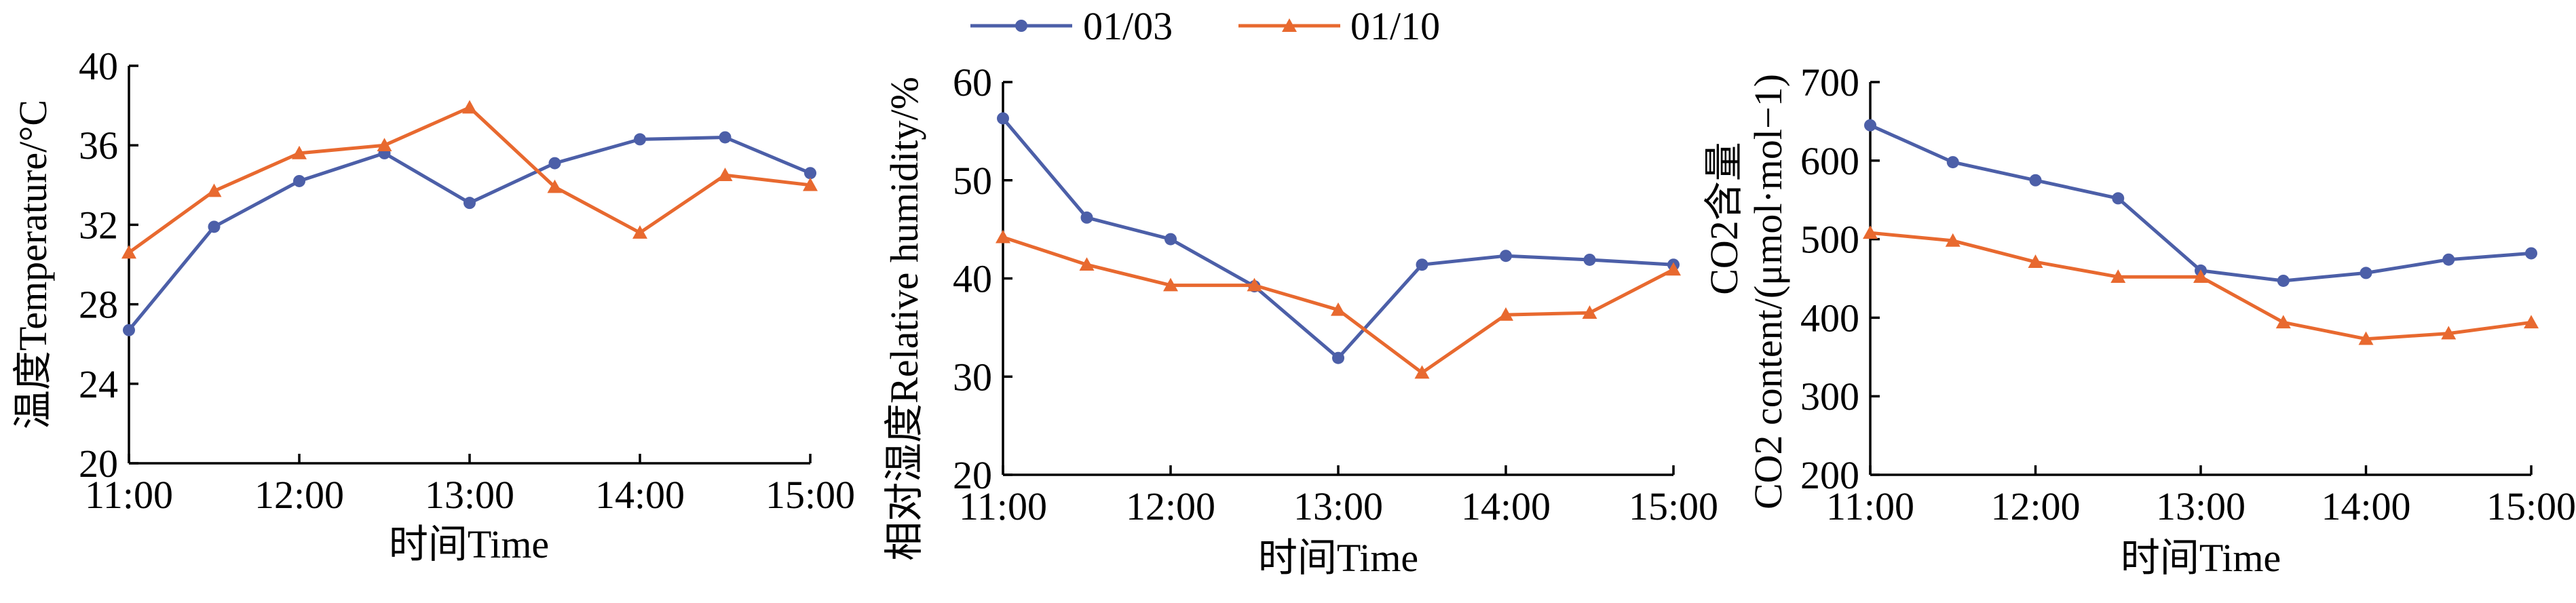 The width and height of the screenshot is (2576, 603). I want to click on y-tick-label: 30, so click(972, 377).